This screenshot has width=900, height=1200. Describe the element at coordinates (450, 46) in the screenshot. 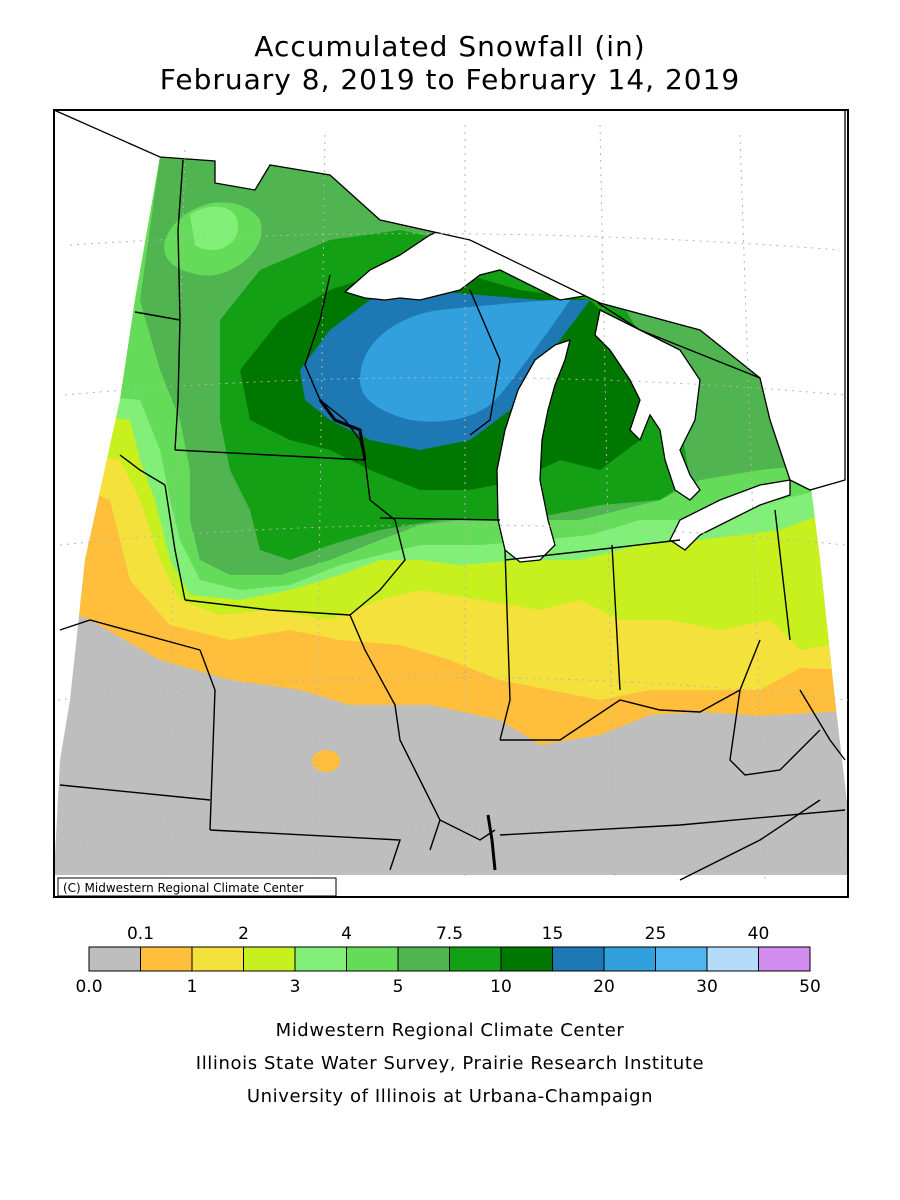

I see `map-title-line1: Accumulated Snowfall (in)` at that location.